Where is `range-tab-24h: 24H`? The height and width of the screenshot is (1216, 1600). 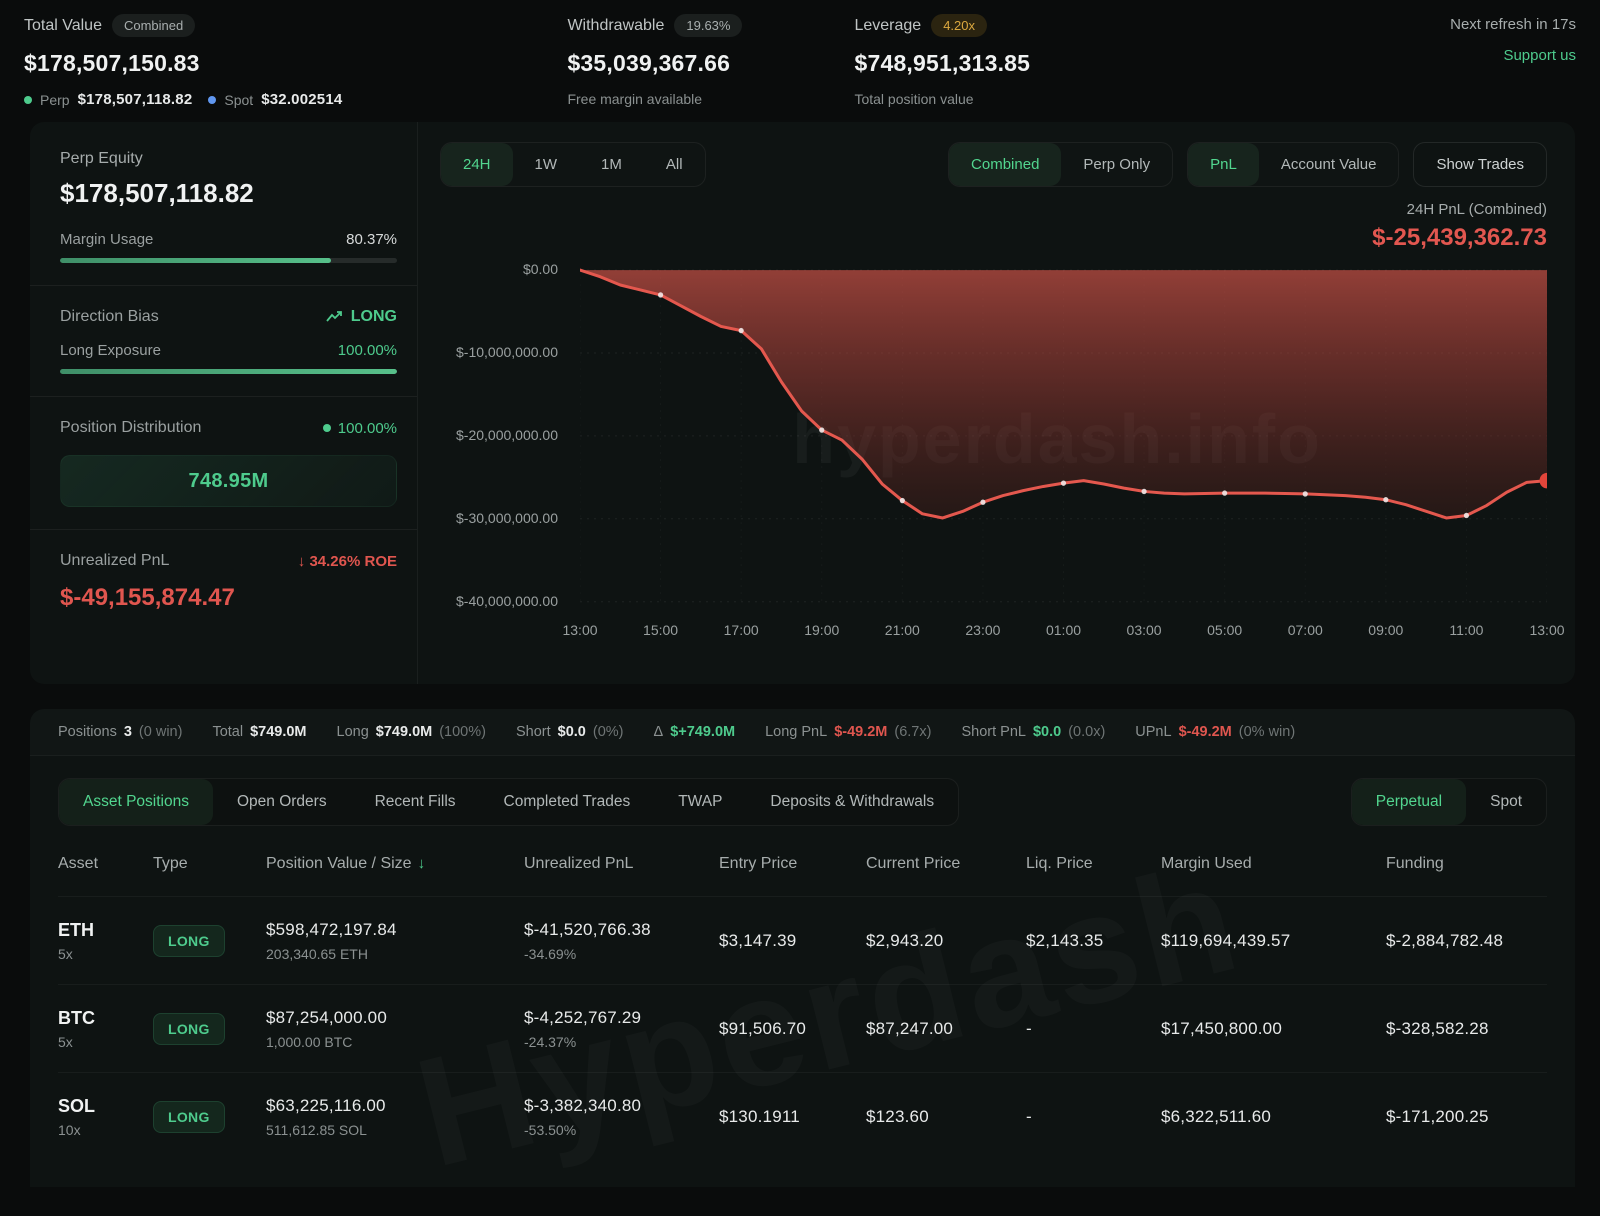 range-tab-24h: 24H is located at coordinates (477, 164).